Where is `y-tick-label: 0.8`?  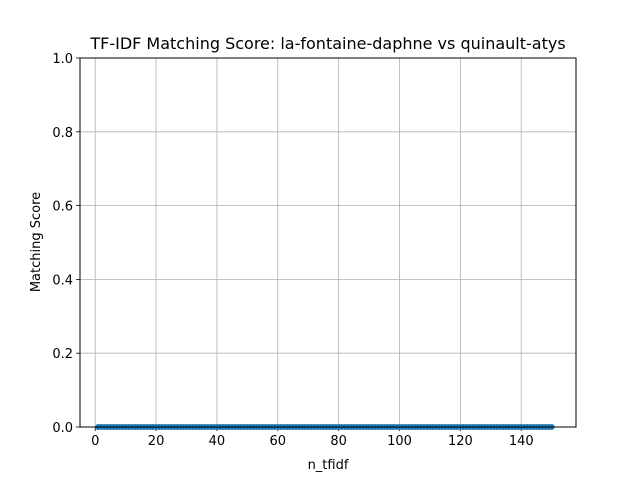
y-tick-label: 0.8 is located at coordinates (62, 133).